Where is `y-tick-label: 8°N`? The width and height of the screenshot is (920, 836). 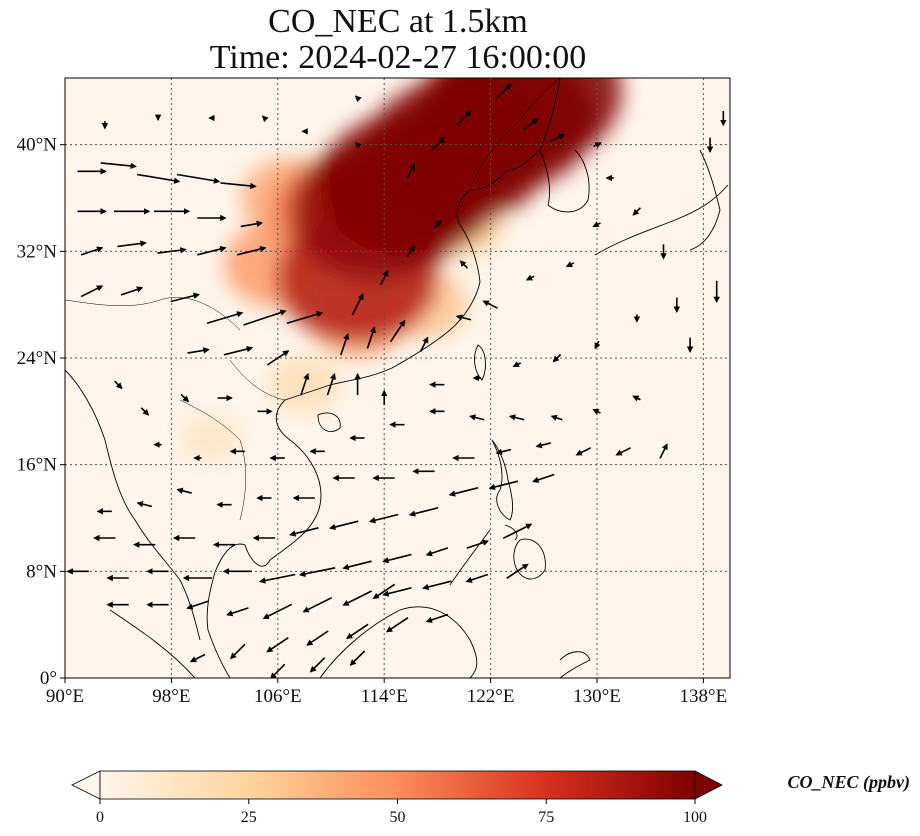
y-tick-label: 8°N is located at coordinates (41, 571).